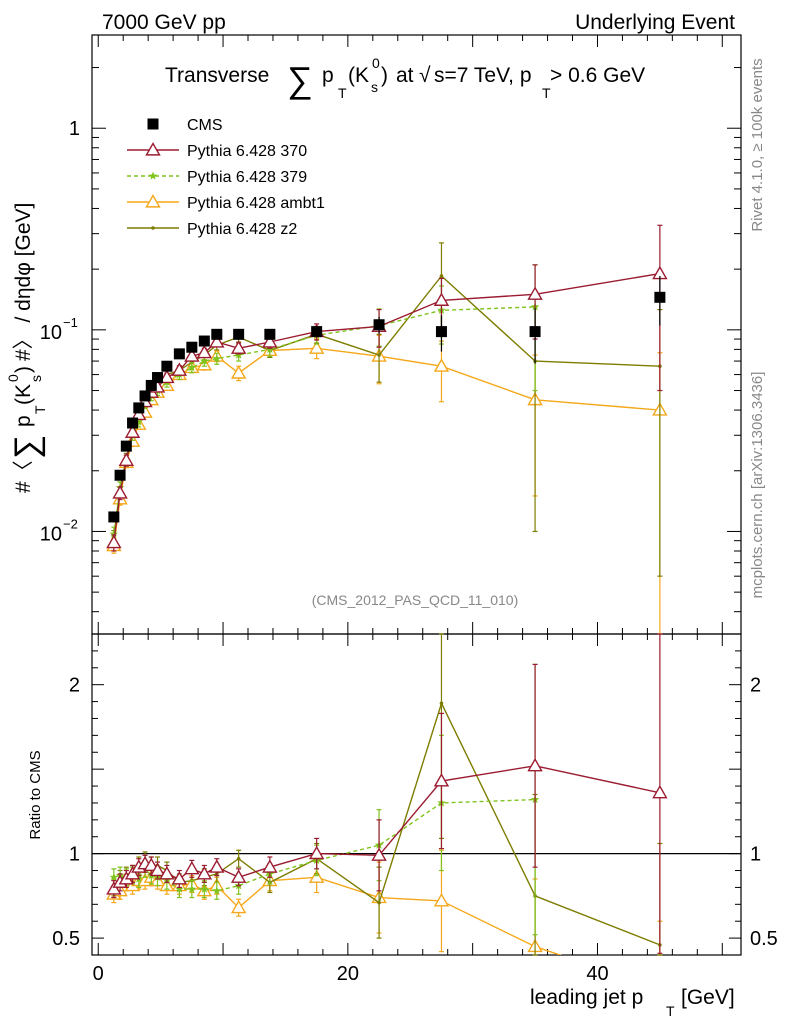  I want to click on svg-text: #〉 / dηdφ [GeV], so click(23, 282).